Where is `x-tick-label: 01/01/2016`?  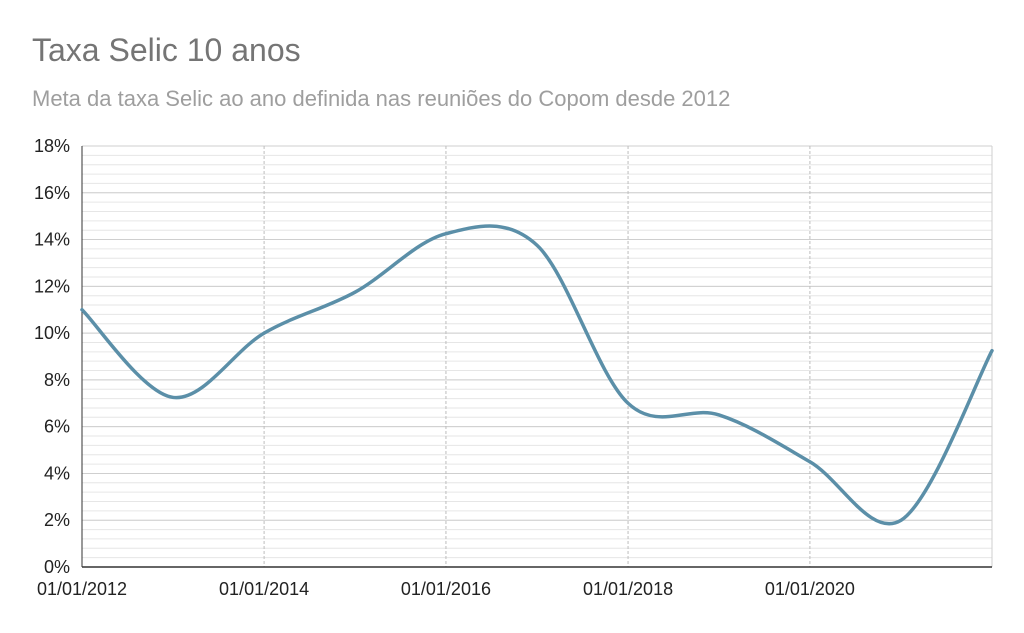 x-tick-label: 01/01/2016 is located at coordinates (446, 589).